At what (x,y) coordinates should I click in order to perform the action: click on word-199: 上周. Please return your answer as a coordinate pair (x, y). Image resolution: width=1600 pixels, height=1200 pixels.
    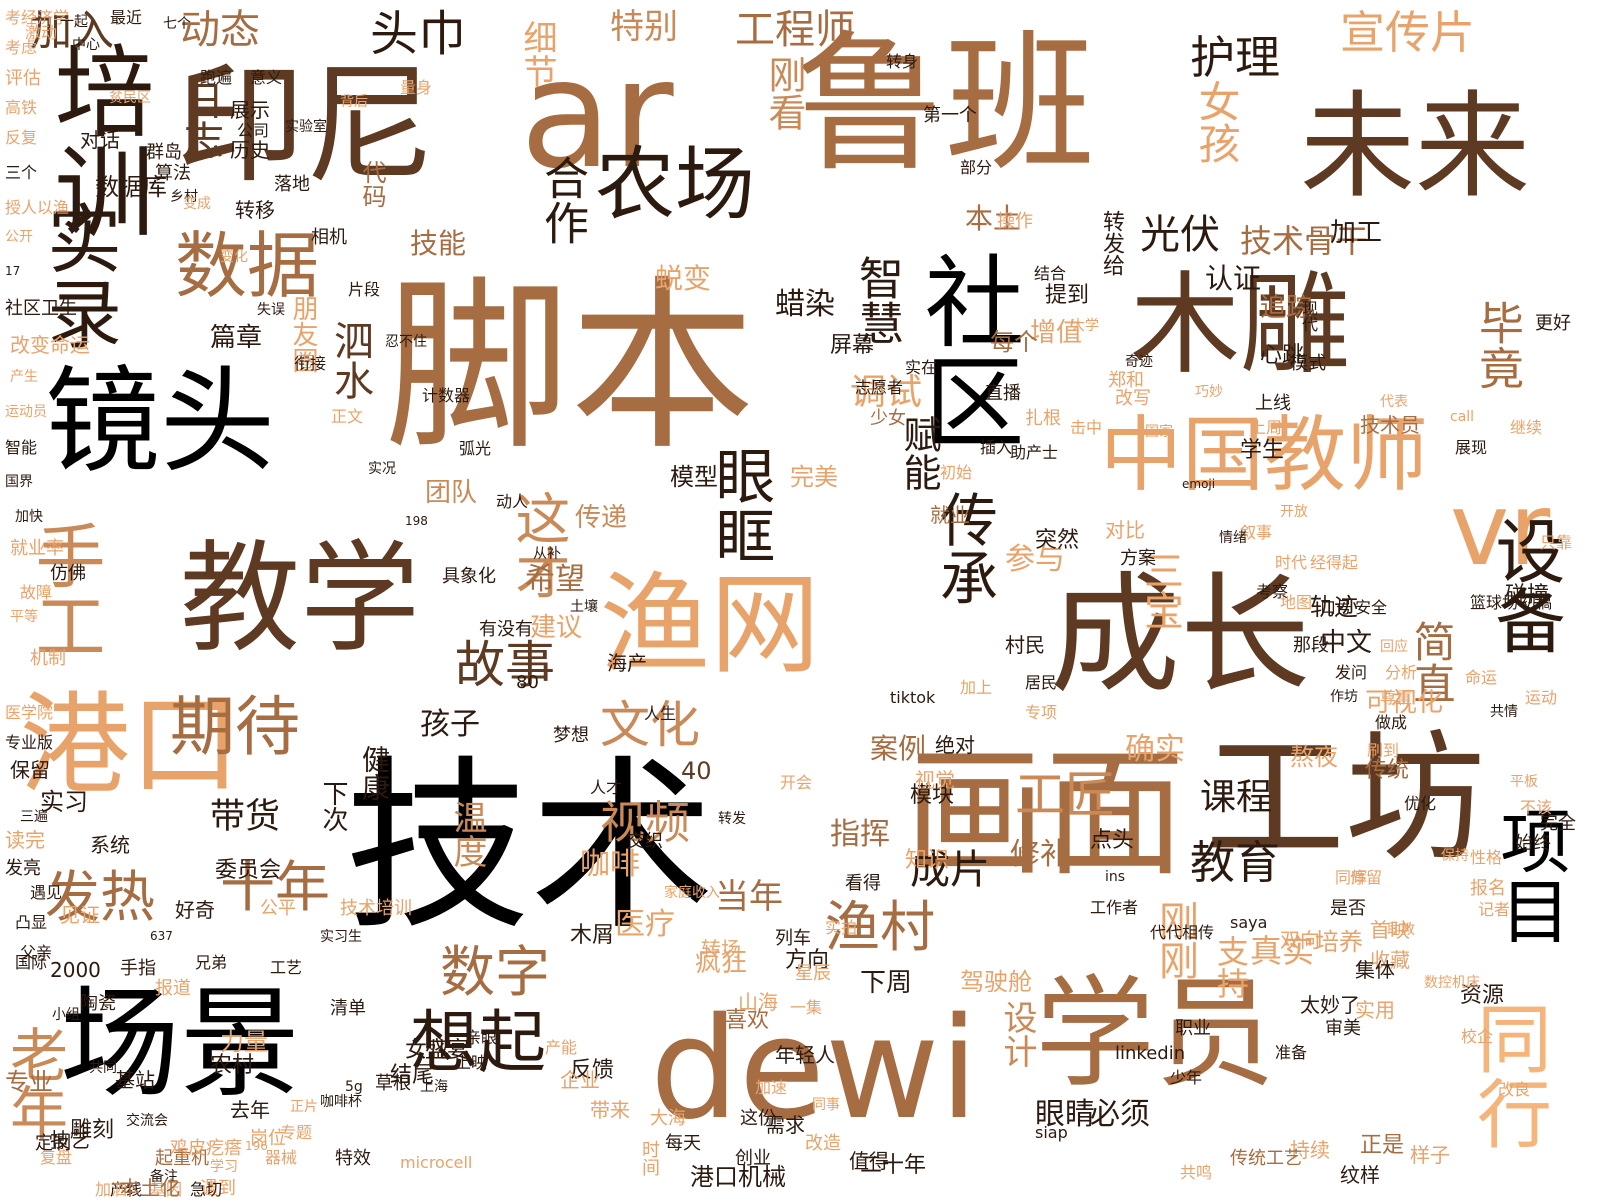
    Looking at the image, I should click on (1266, 427).